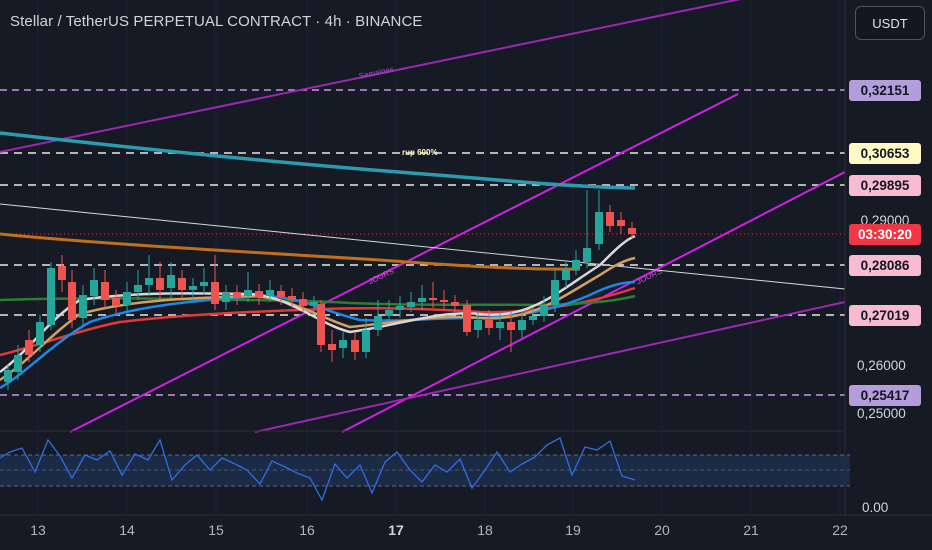 Image resolution: width=932 pixels, height=550 pixels. What do you see at coordinates (485, 530) in the screenshot?
I see `time-label-18: 18` at bounding box center [485, 530].